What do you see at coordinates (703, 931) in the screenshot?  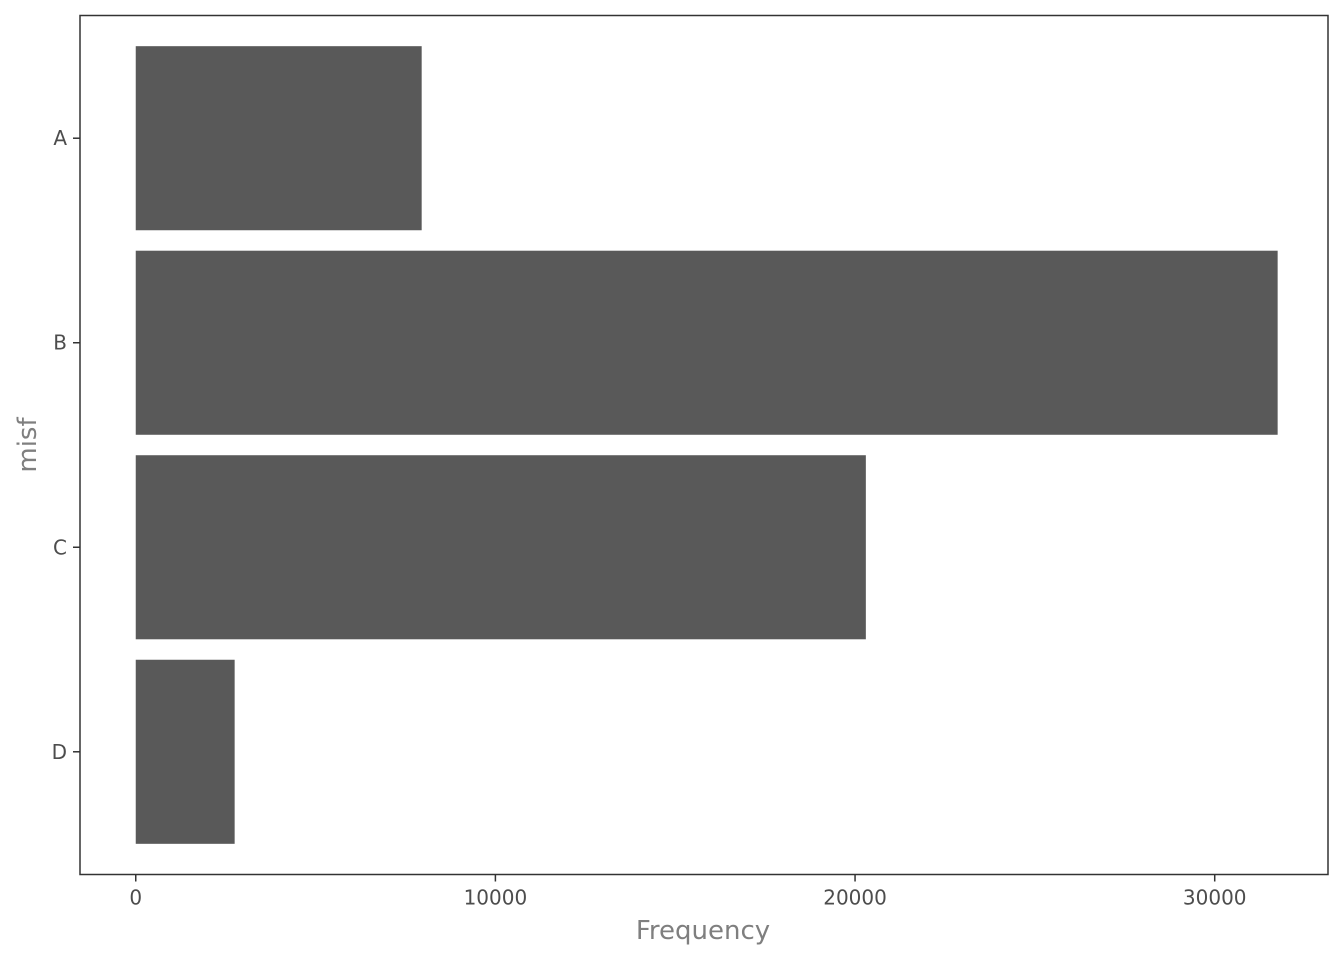 I see `x-axis-title: Frequency` at bounding box center [703, 931].